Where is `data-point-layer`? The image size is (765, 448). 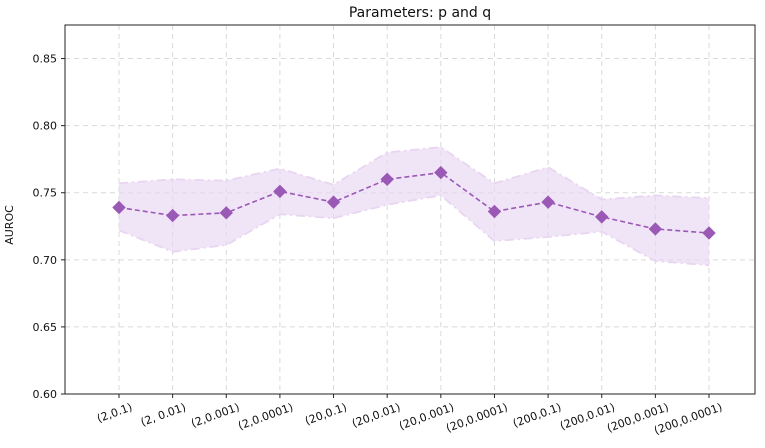
data-point-layer is located at coordinates (414, 202).